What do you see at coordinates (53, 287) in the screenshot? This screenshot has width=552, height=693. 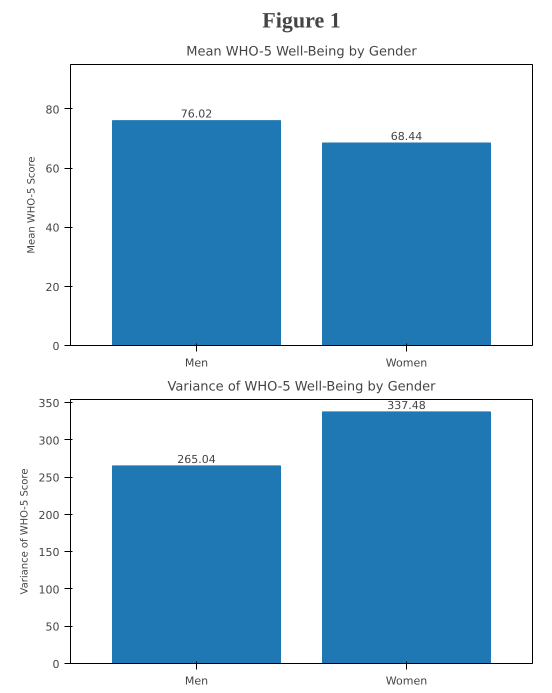 I see `y-tick-label: 20` at bounding box center [53, 287].